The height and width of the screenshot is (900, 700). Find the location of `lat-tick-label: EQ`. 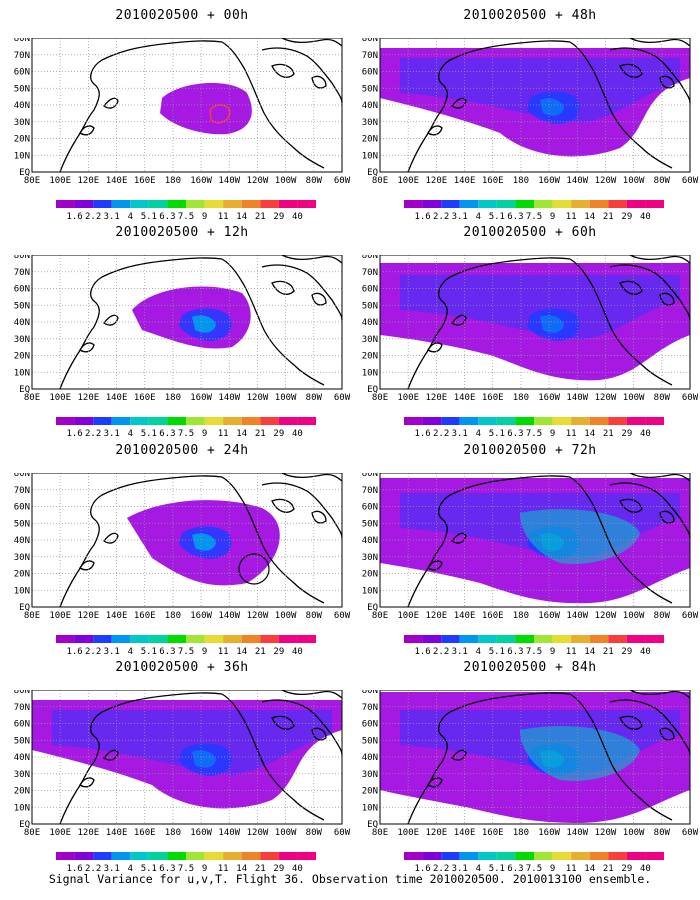

lat-tick-label: EQ is located at coordinates (24, 390).